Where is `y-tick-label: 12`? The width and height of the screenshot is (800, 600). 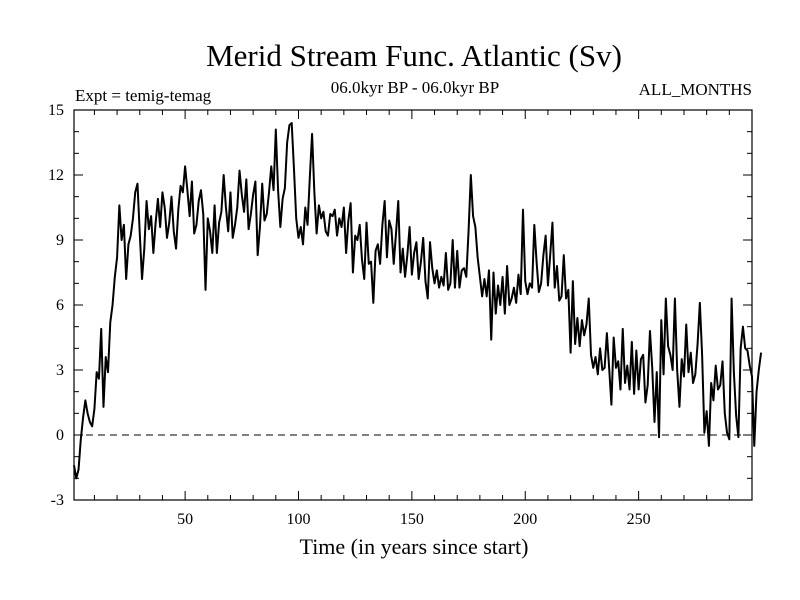 y-tick-label: 12 is located at coordinates (56, 175).